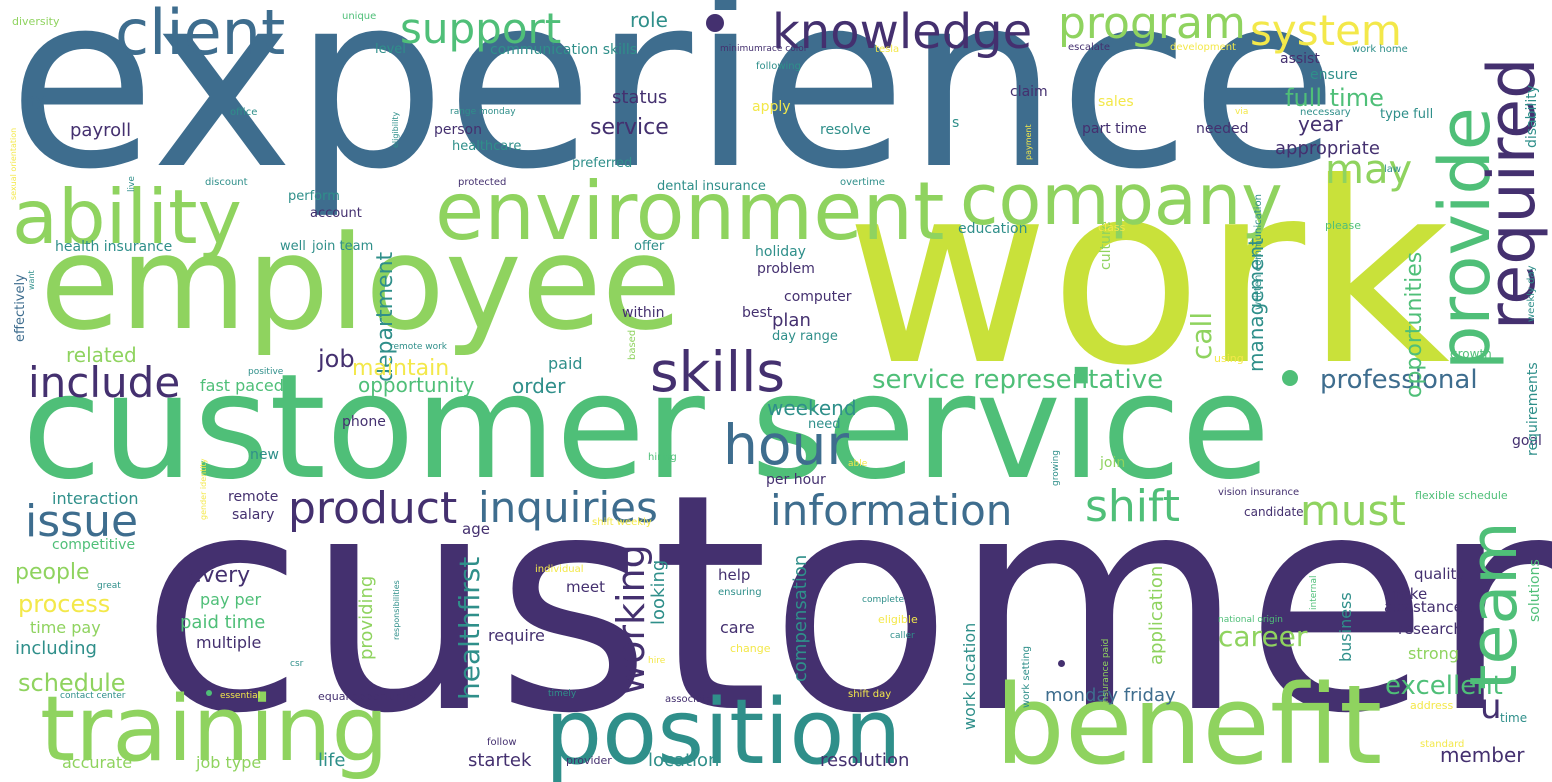  What do you see at coordinates (658, 592) in the screenshot?
I see `word: looking` at bounding box center [658, 592].